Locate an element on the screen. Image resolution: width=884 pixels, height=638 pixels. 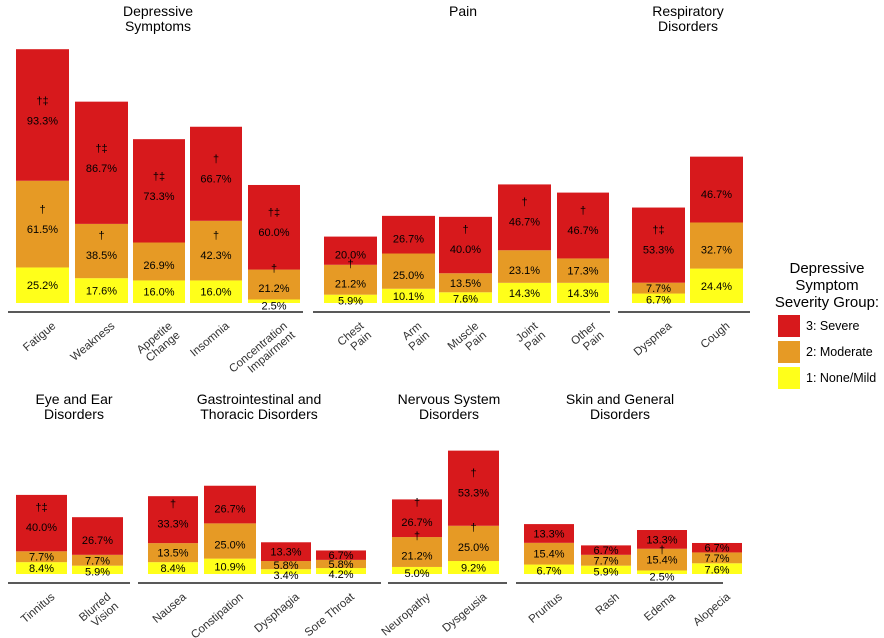
x-tick-label-line: Edema is located at coordinates (660, 607).